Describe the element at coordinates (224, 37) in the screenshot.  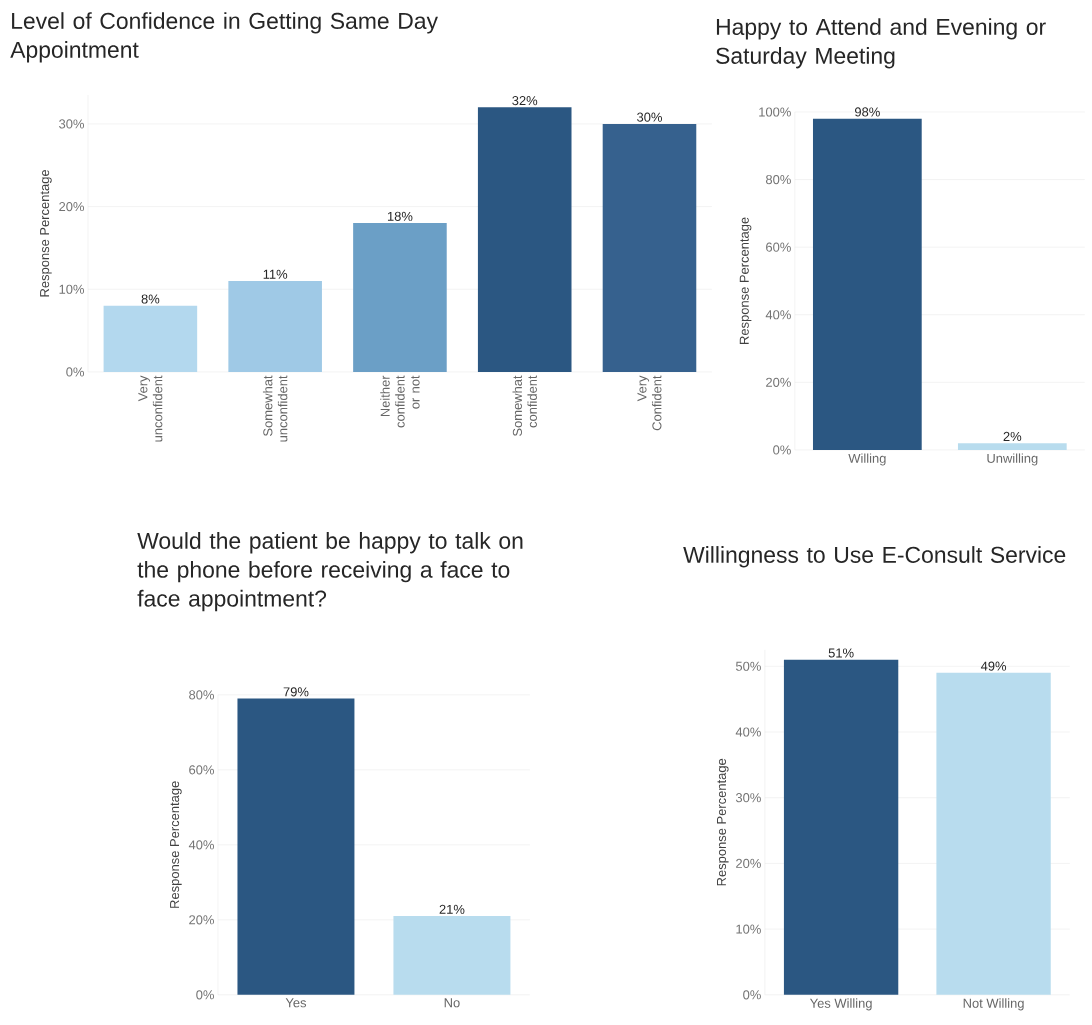
I see `chart-title: Level of Confidence in Getting Same Day Appointment` at that location.